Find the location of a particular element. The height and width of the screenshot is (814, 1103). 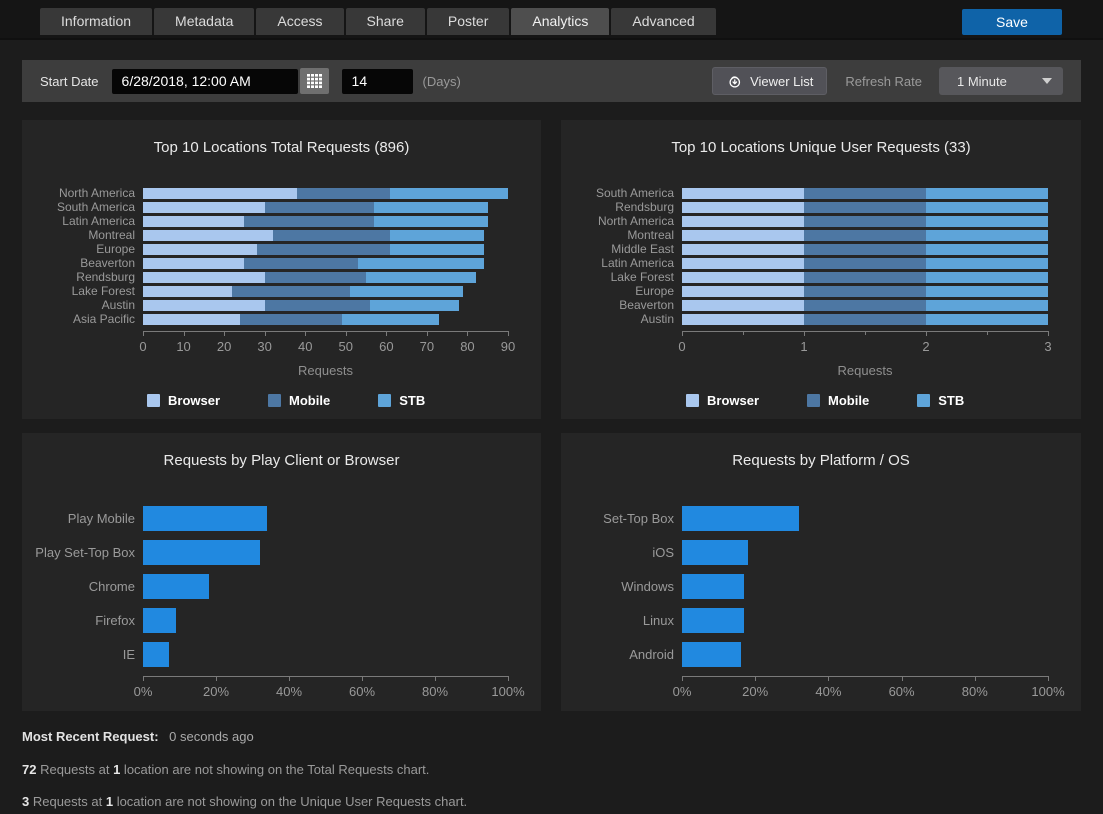

axis-tick-label: 100% is located at coordinates (508, 691).